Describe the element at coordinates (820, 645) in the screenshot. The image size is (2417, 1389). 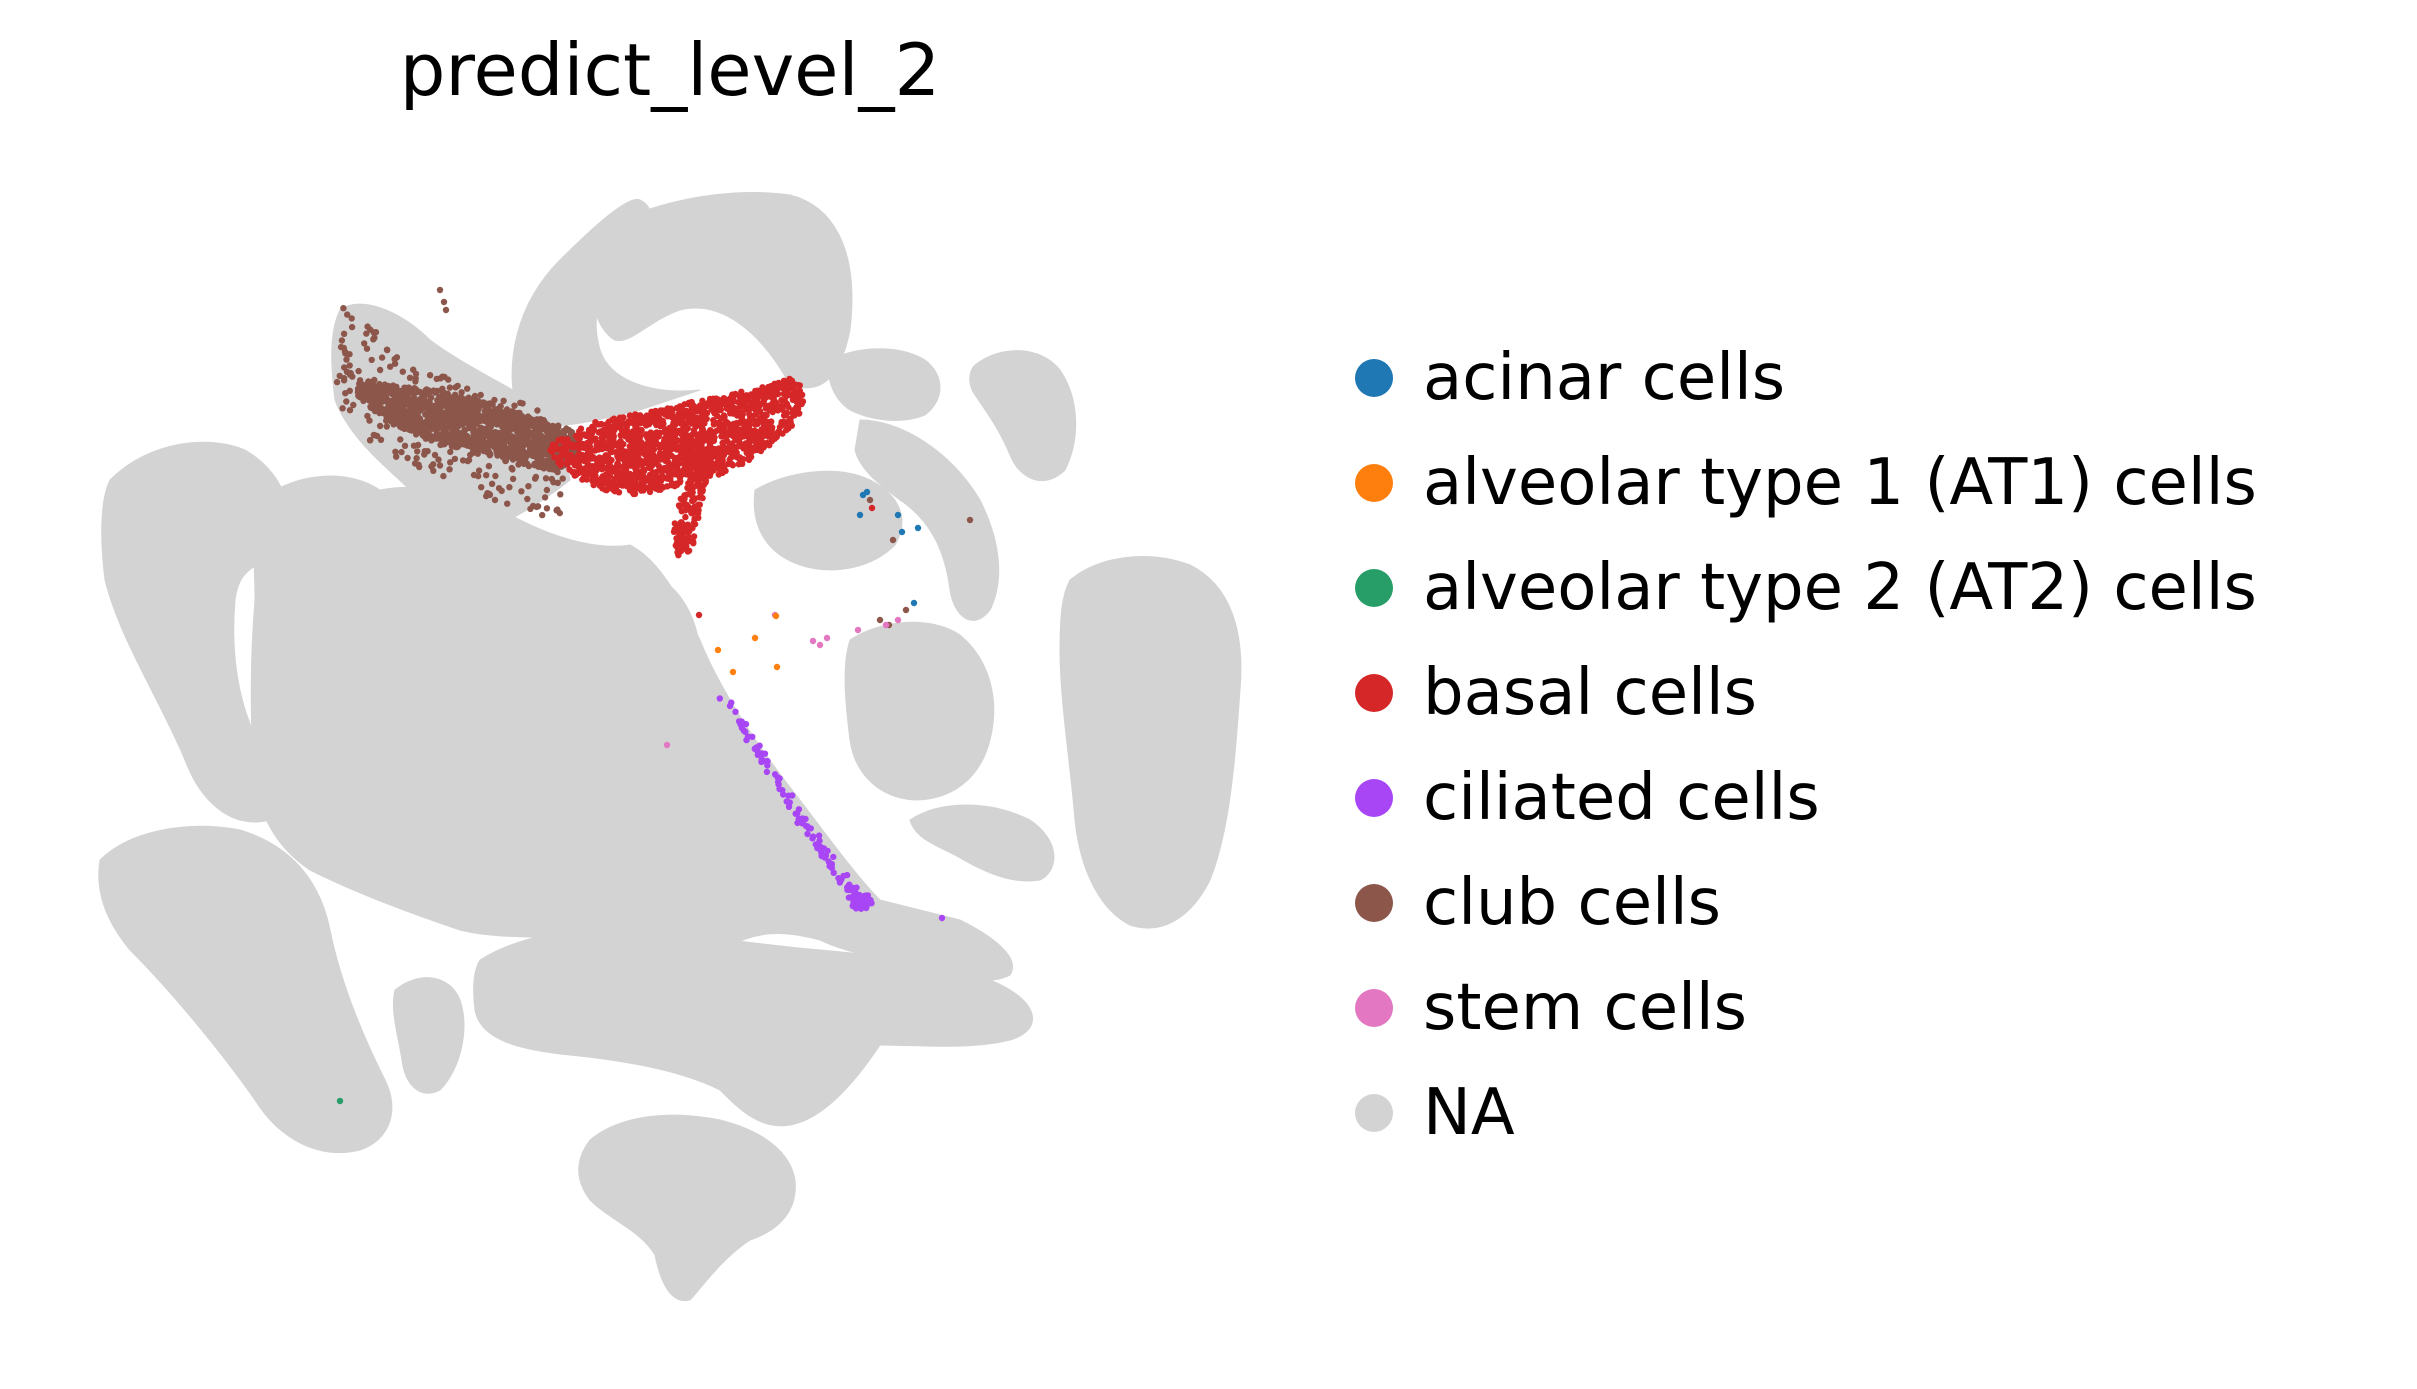
I see `stem-cells-point` at that location.